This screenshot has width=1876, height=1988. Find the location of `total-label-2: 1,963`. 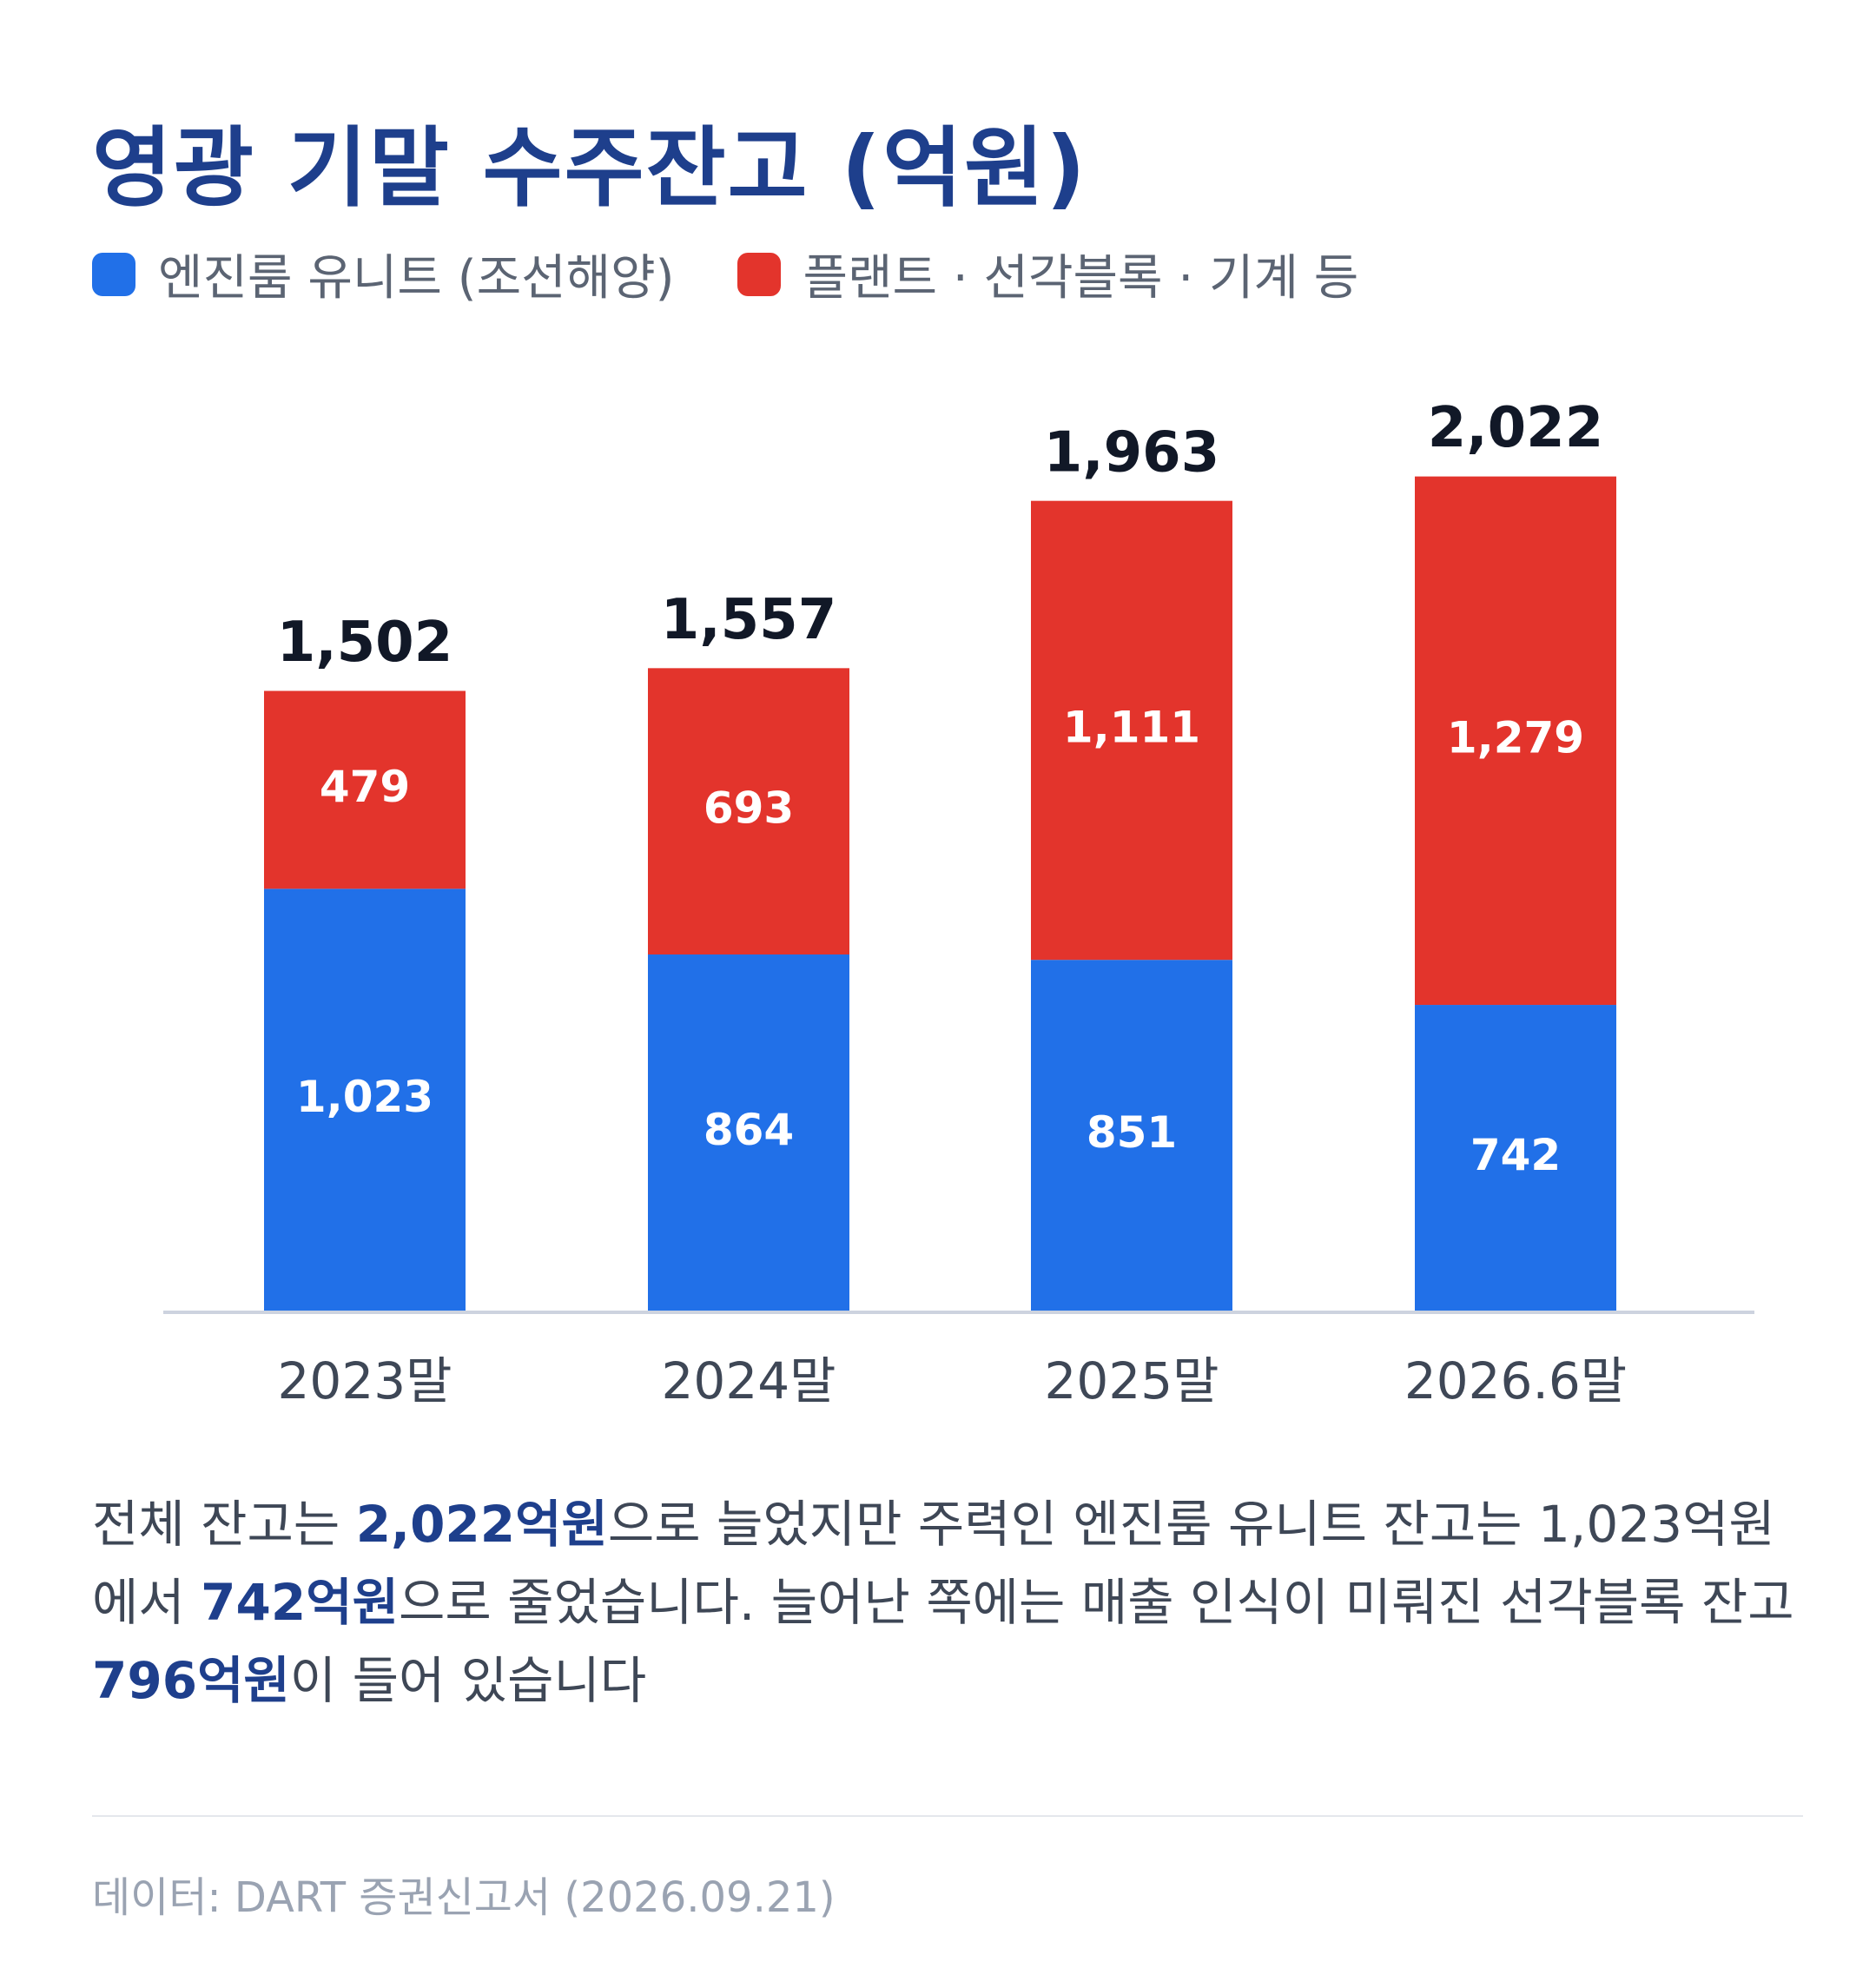

total-label-2: 1,963 is located at coordinates (1131, 452).